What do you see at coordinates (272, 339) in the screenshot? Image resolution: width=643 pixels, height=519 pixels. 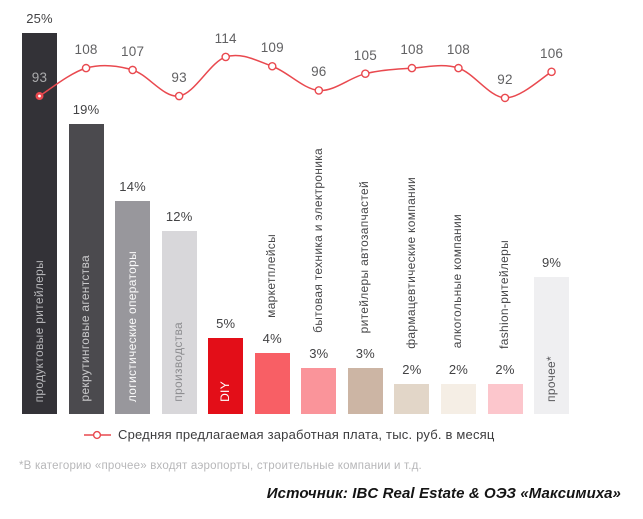 I see `bar-percent-label: 4%` at bounding box center [272, 339].